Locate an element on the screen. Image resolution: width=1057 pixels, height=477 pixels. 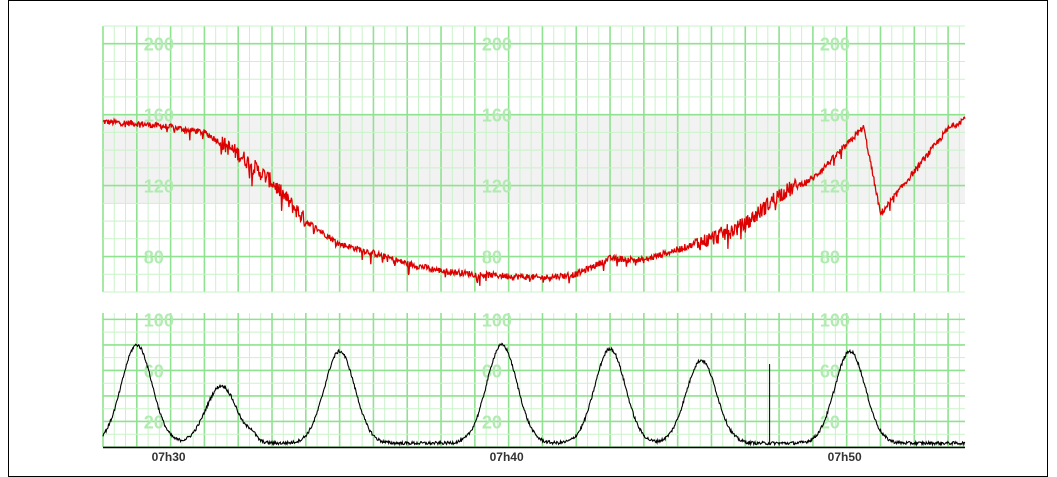
time-tick-labels: 07h30 07h40 07h50 is located at coordinates (507, 457).